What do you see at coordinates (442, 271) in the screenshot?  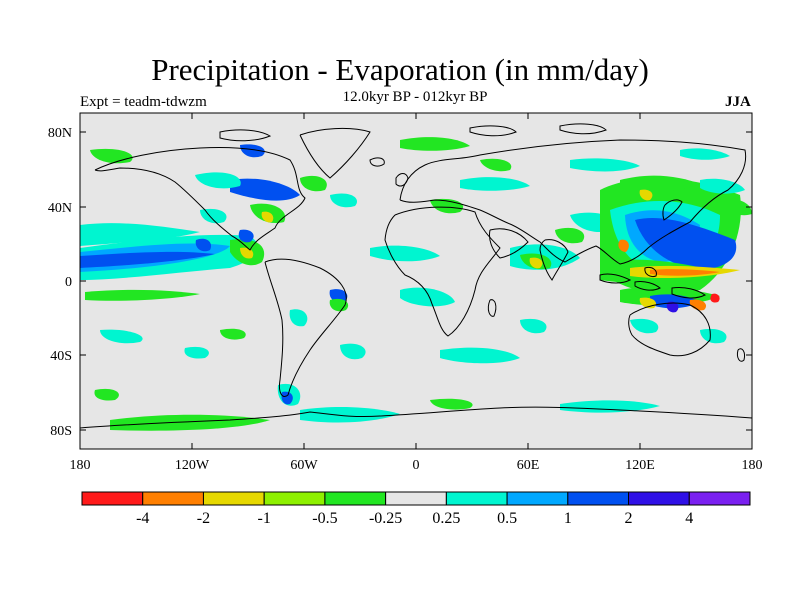 I see `coast-africa` at bounding box center [442, 271].